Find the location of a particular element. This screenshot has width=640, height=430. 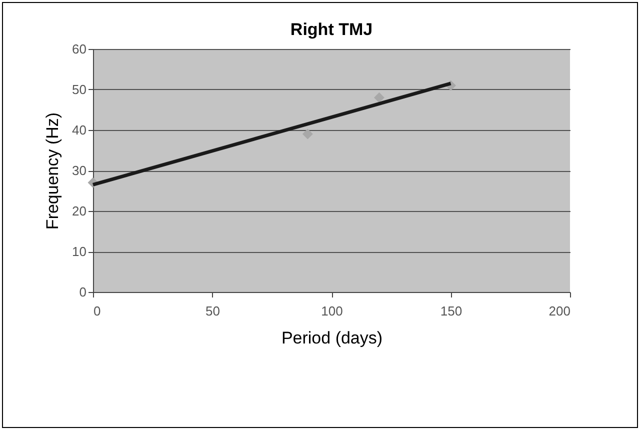

y-tick-label: 20 is located at coordinates (79, 211).